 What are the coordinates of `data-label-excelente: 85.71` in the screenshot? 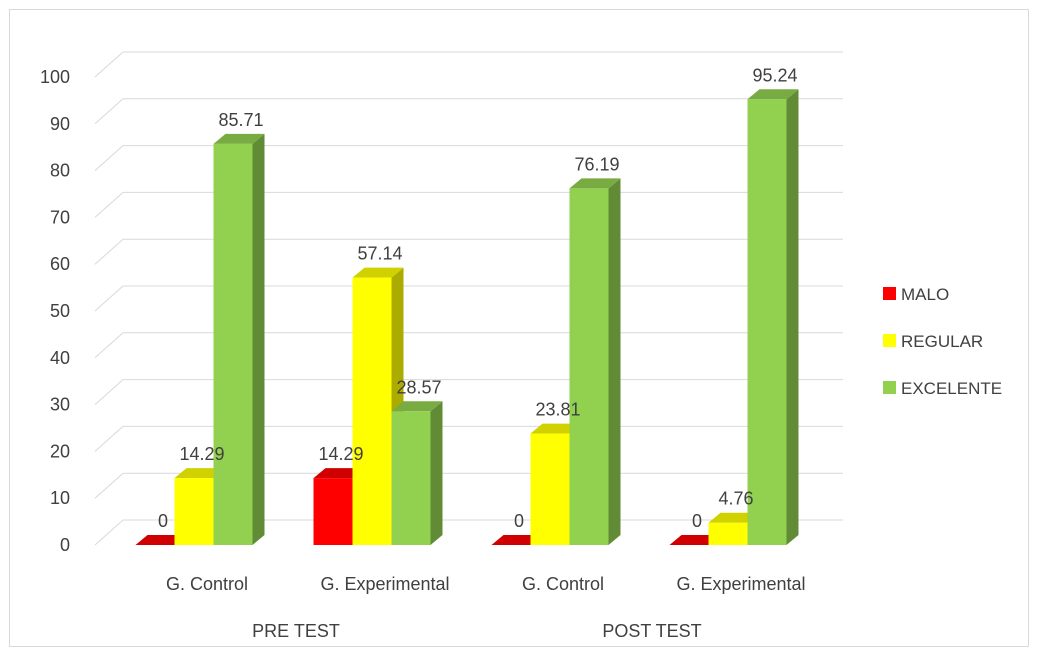 It's located at (240, 120).